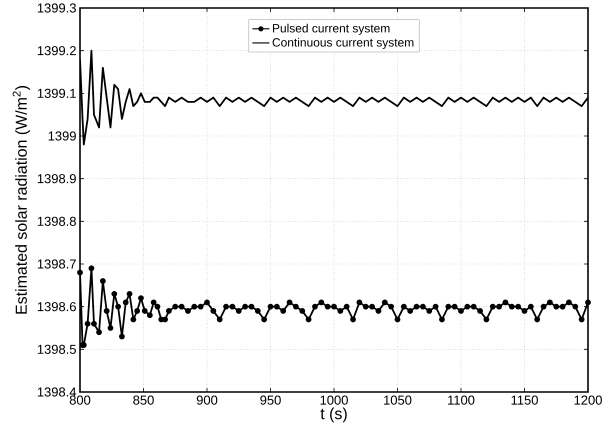  What do you see at coordinates (57, 221) in the screenshot?
I see `y-tick-label: 1398.8` at bounding box center [57, 221].